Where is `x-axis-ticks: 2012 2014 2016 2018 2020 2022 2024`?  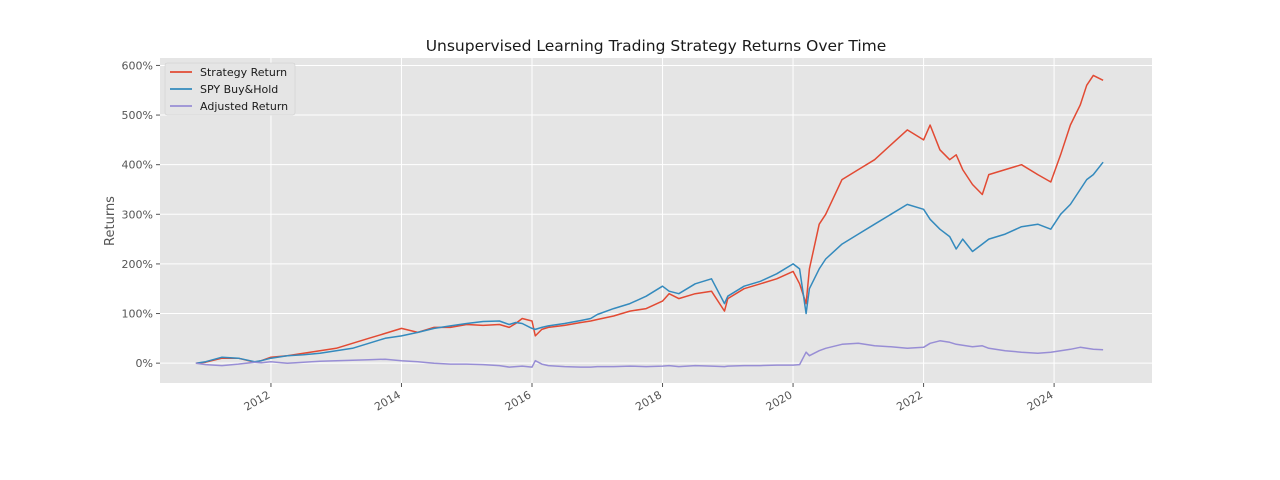
x-axis-ticks: 2012 2014 2016 2018 2020 2022 2024 is located at coordinates (649, 398).